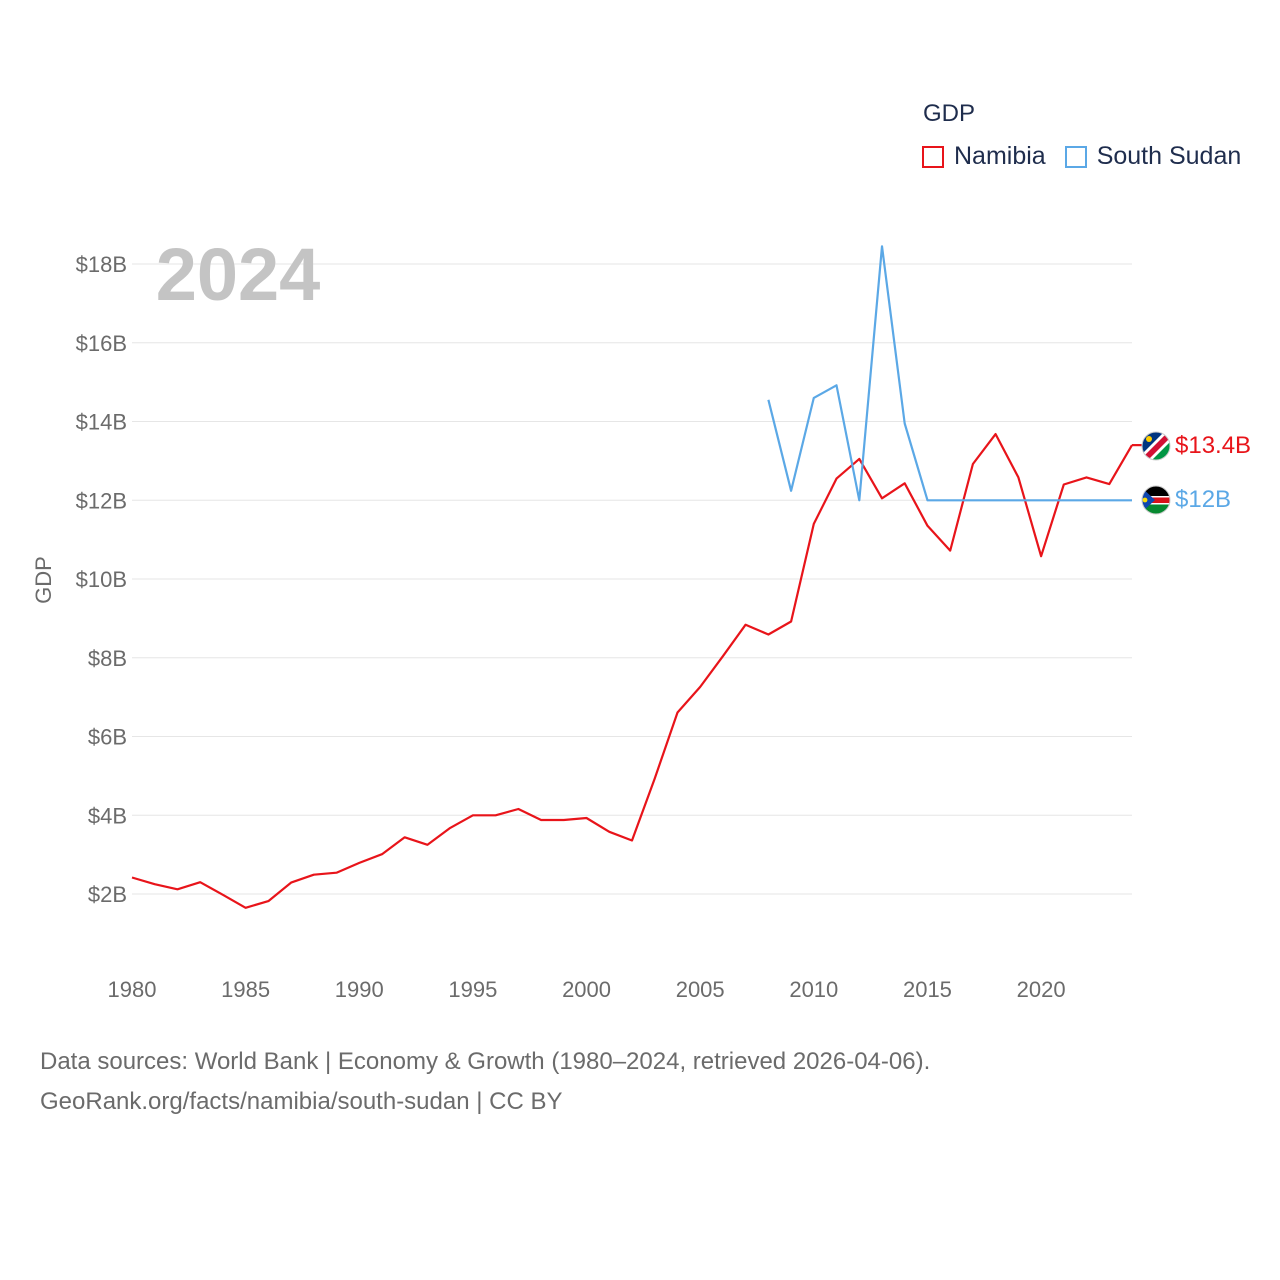  Describe the element at coordinates (107, 737) in the screenshot. I see `y-tick-label: $6B` at that location.